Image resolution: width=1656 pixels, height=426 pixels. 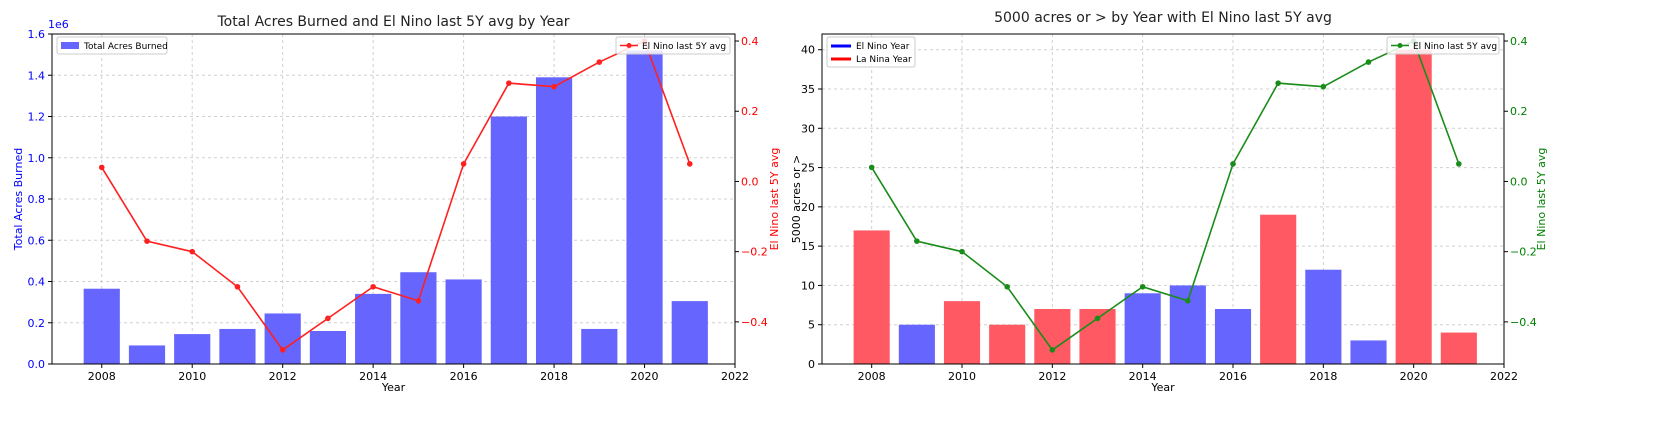 I want to click on p2-y-tick-label: 15, so click(x=808, y=246).